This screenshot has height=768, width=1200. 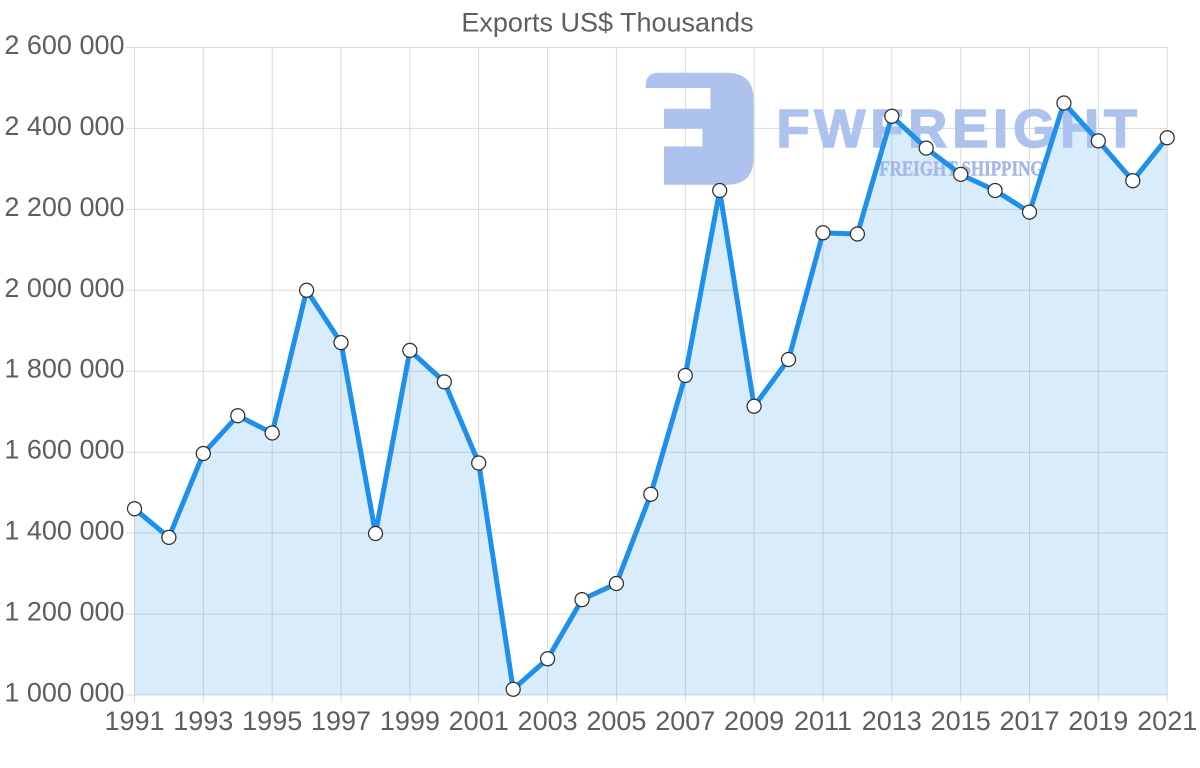 I want to click on svg-text: 2 600 000, so click(x=64, y=45).